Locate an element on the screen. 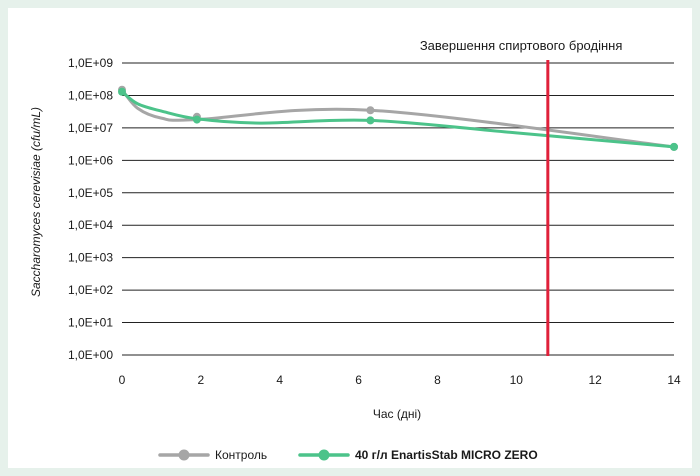 This screenshot has height=476, width=700. y-tick-label: 1,0E+09 is located at coordinates (90, 63).